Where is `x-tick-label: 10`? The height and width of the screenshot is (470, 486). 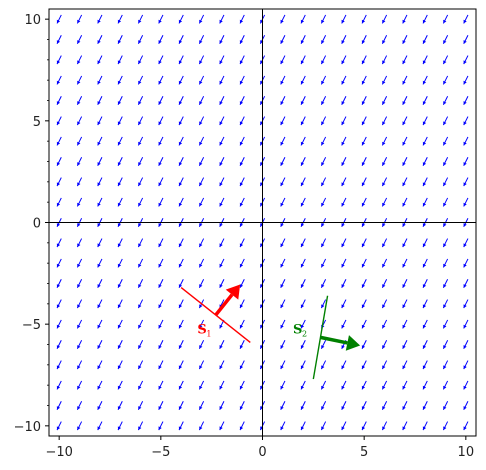
x-tick-label: 10 is located at coordinates (466, 452).